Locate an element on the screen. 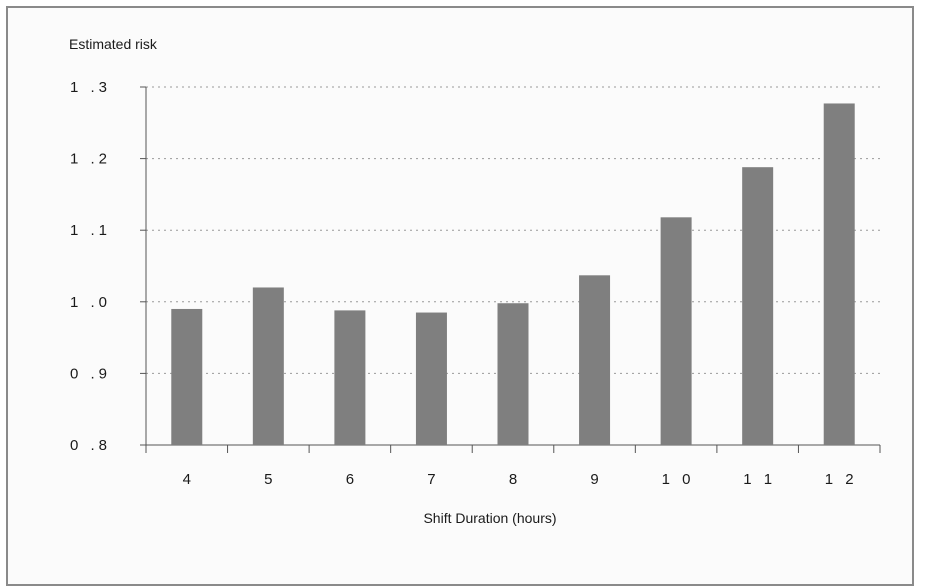 The image size is (926, 586). y-tick-labels: 0 .8 0 .9 1 .0 1 .1 1 .2 1 .3 is located at coordinates (90, 266).